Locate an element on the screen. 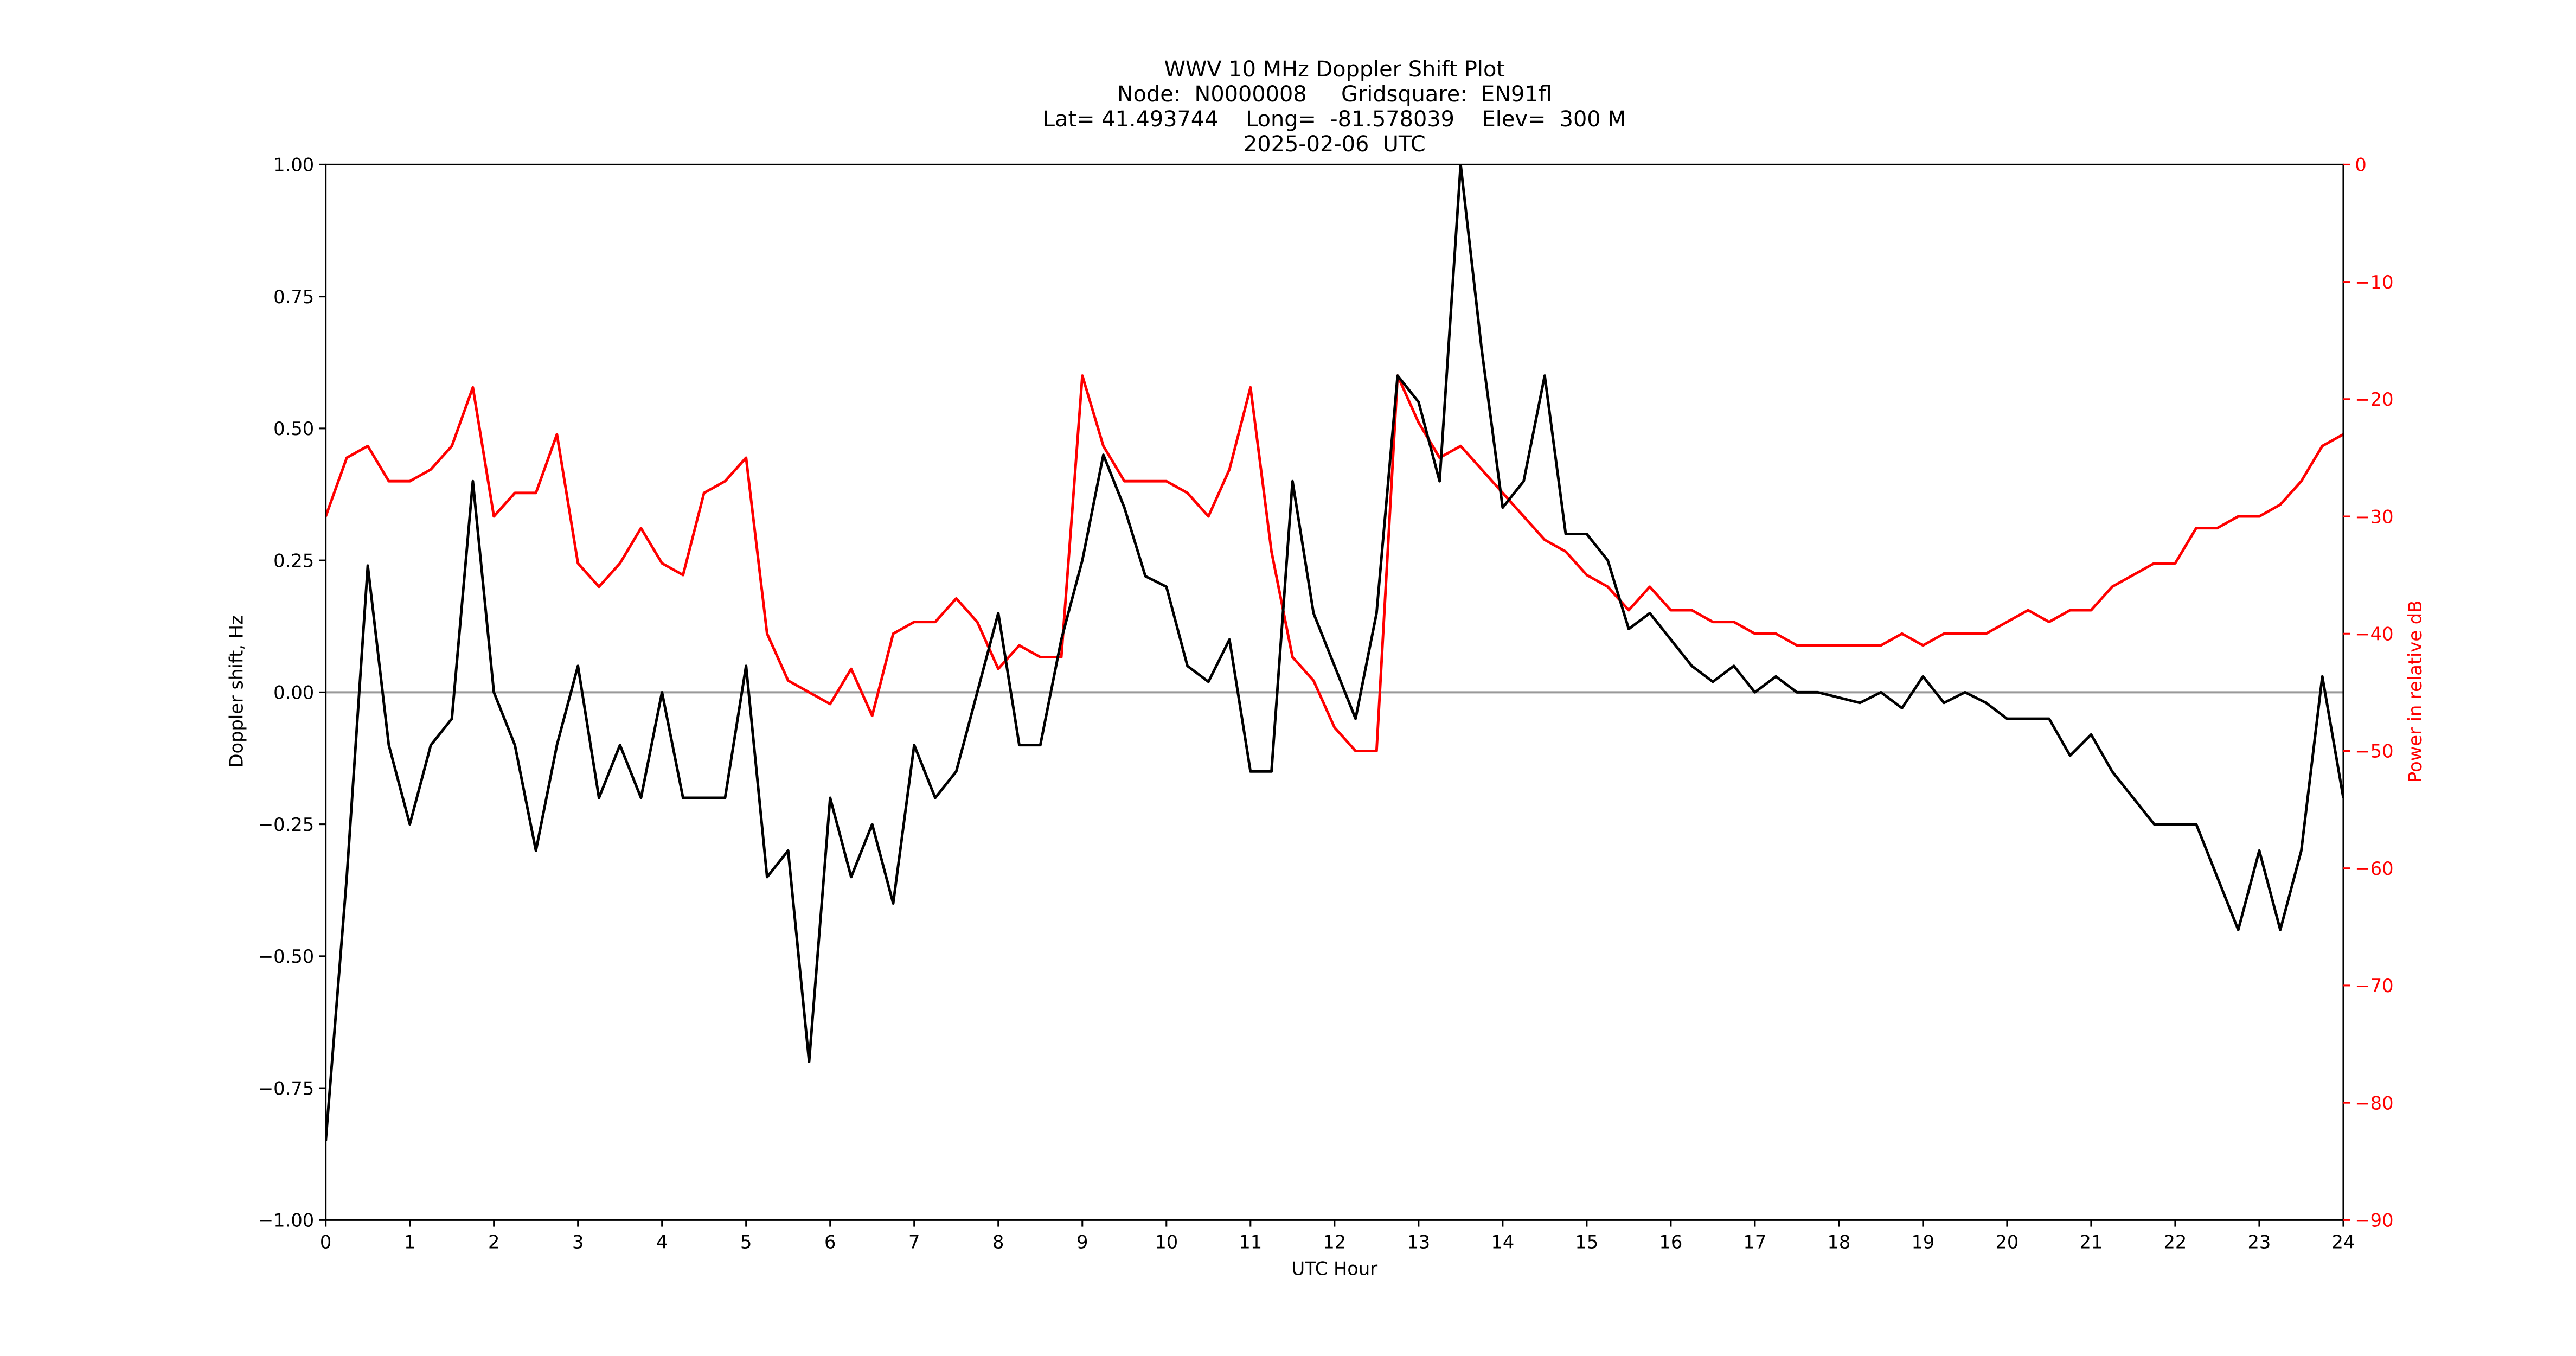  y2-tick-label: −10 is located at coordinates (2374, 282).